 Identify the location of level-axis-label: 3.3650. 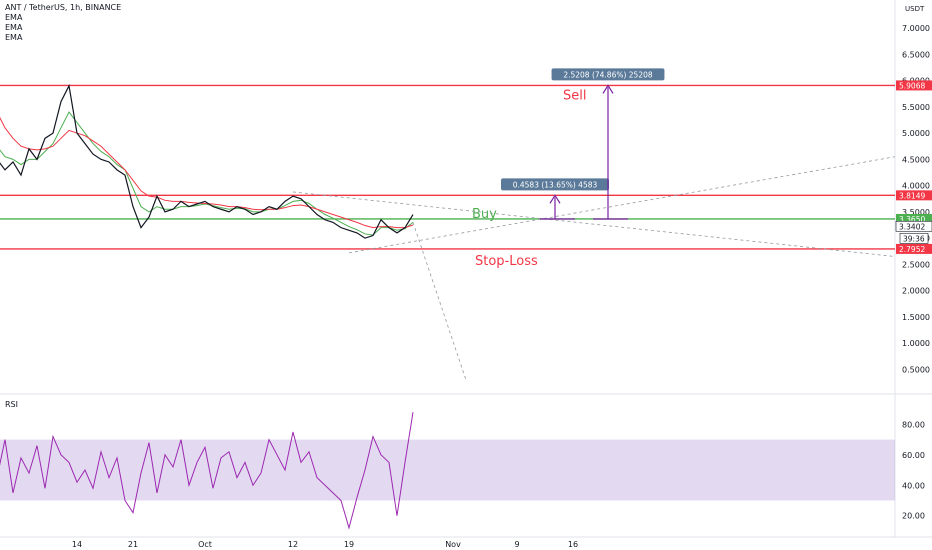
(912, 219).